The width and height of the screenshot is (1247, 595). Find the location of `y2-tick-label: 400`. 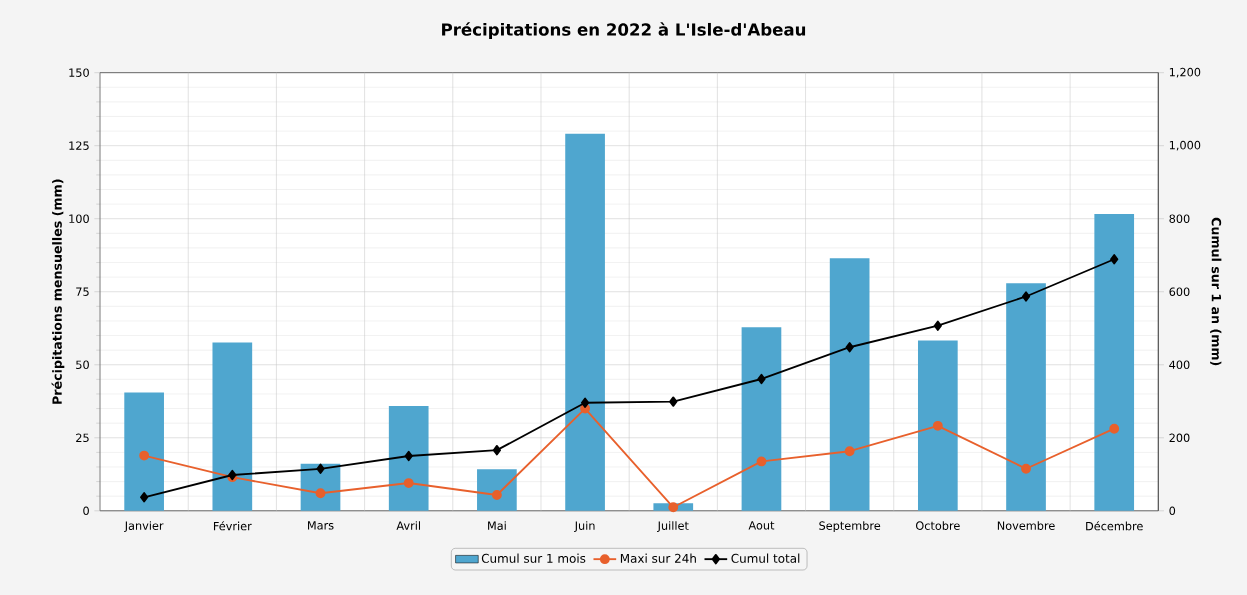

y2-tick-label: 400 is located at coordinates (1179, 365).